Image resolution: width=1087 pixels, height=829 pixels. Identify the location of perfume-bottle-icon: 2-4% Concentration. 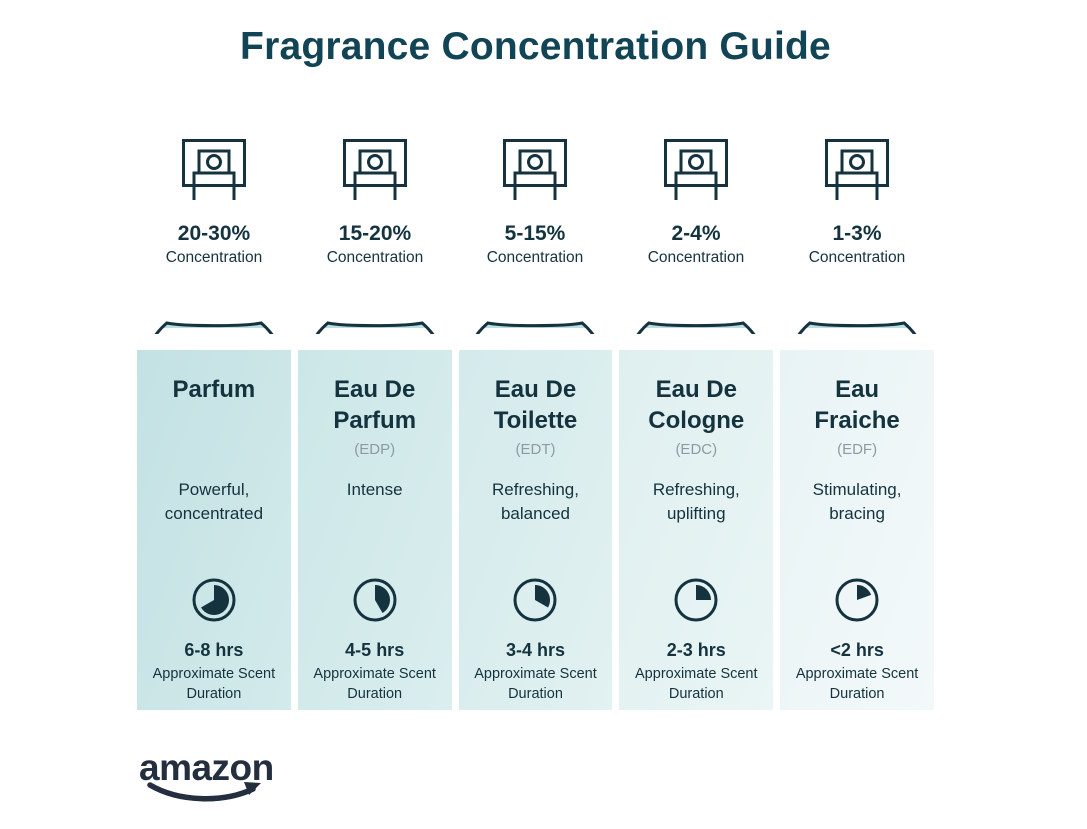
(696, 236).